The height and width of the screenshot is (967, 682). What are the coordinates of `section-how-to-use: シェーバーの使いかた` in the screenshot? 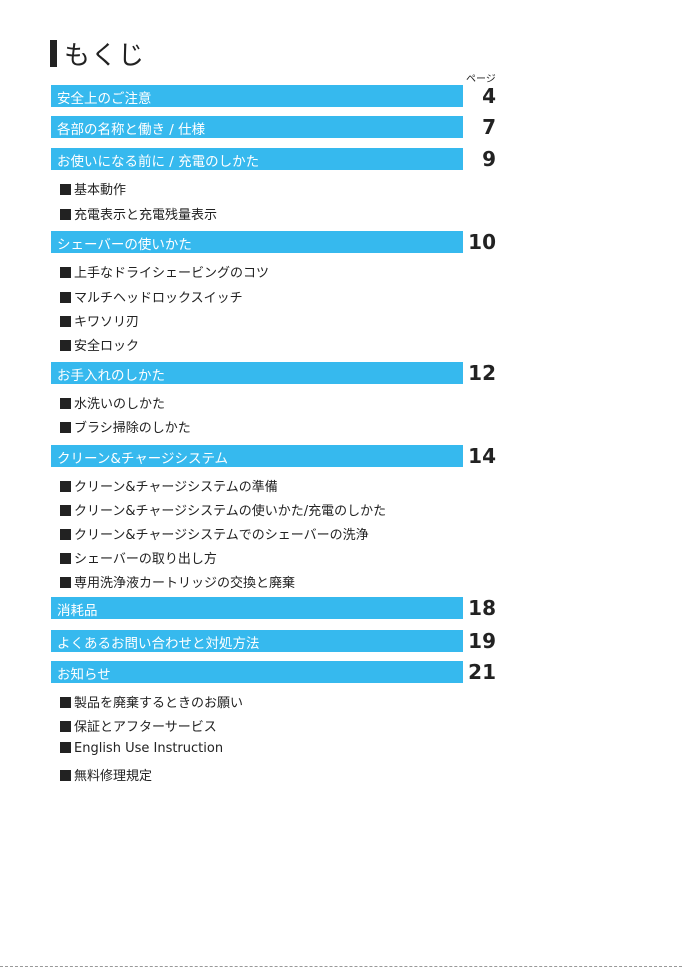 It's located at (257, 242).